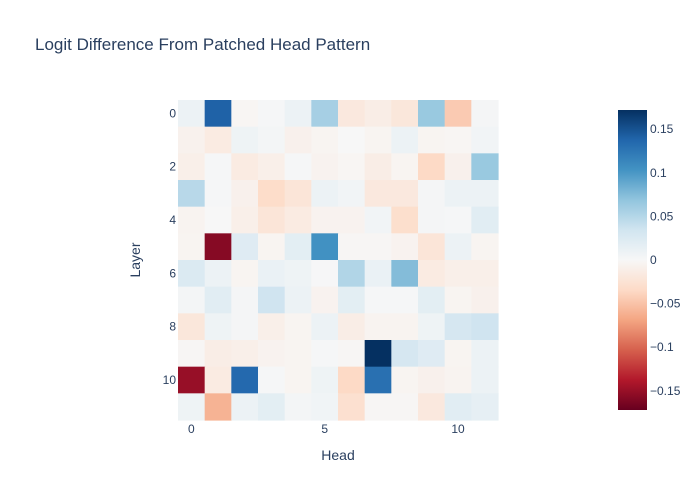 Image resolution: width=700 pixels, height=500 pixels. What do you see at coordinates (170, 246) in the screenshot?
I see `y-axis-ticks: 0 2 4 6 8 10` at bounding box center [170, 246].